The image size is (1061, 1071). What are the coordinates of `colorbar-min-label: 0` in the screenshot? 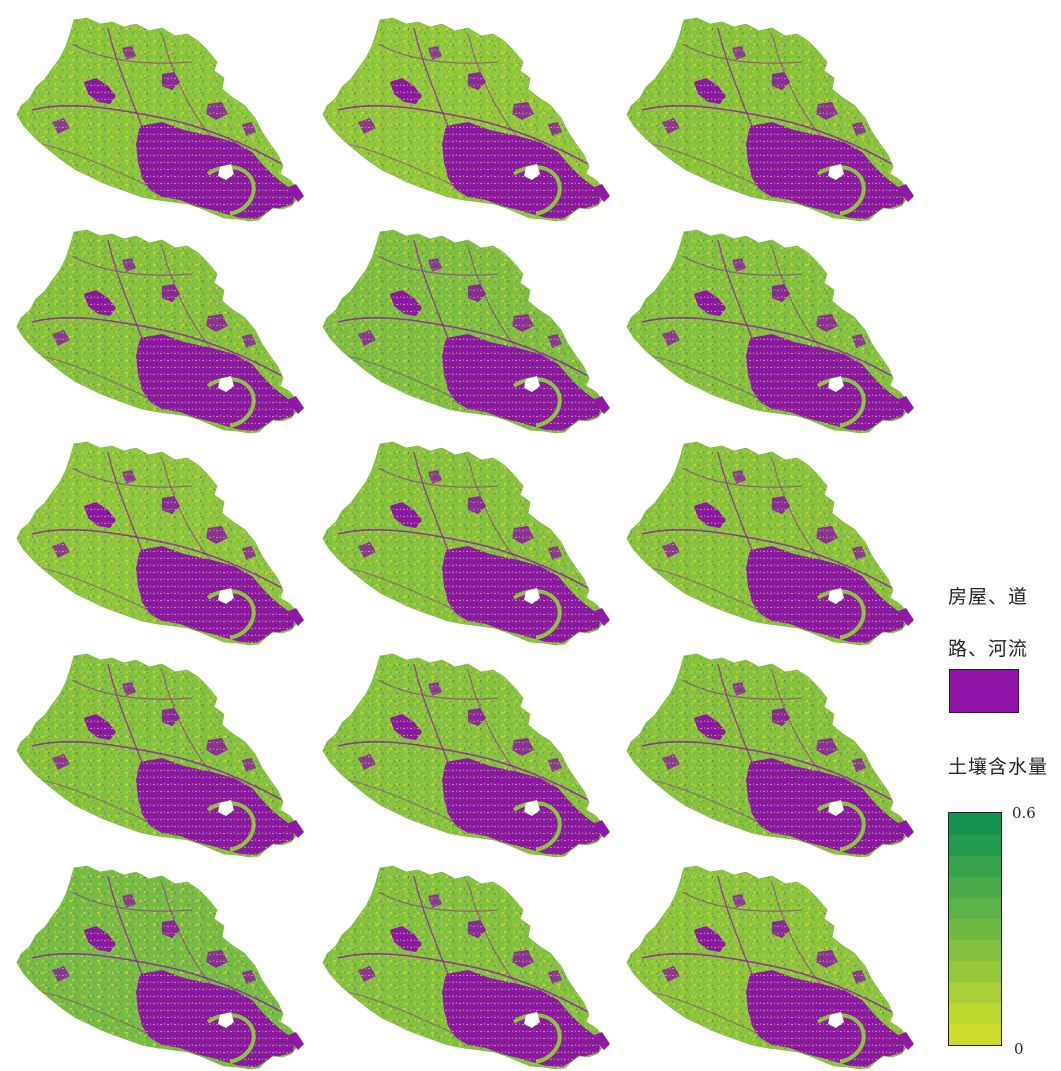 It's located at (1019, 1049).